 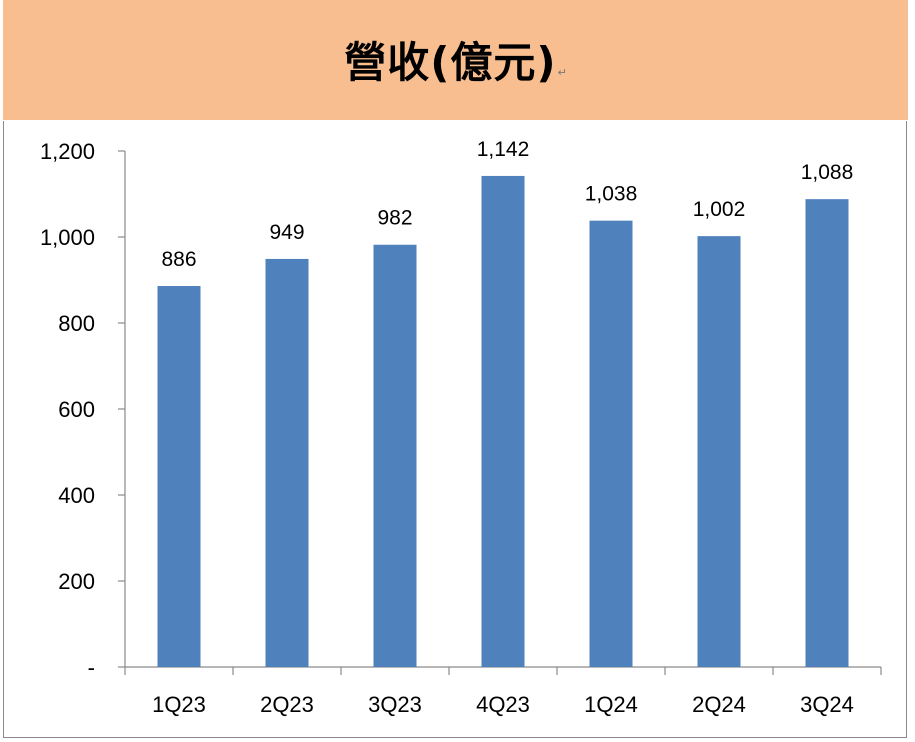 I want to click on y-tick-label: 200, so click(x=76, y=581).